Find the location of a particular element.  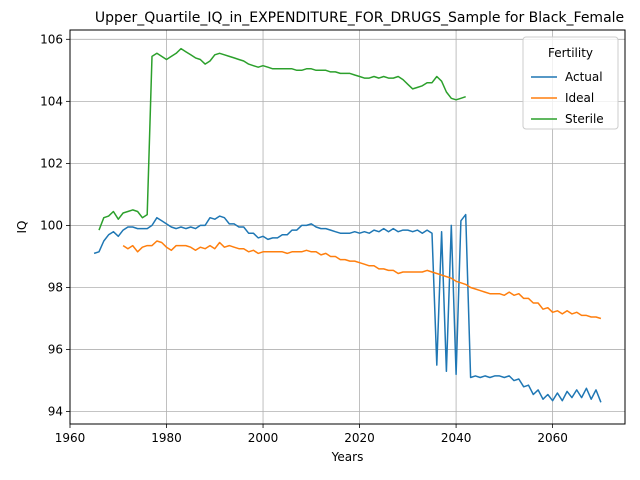

x-tick-label: 2040 is located at coordinates (456, 438).